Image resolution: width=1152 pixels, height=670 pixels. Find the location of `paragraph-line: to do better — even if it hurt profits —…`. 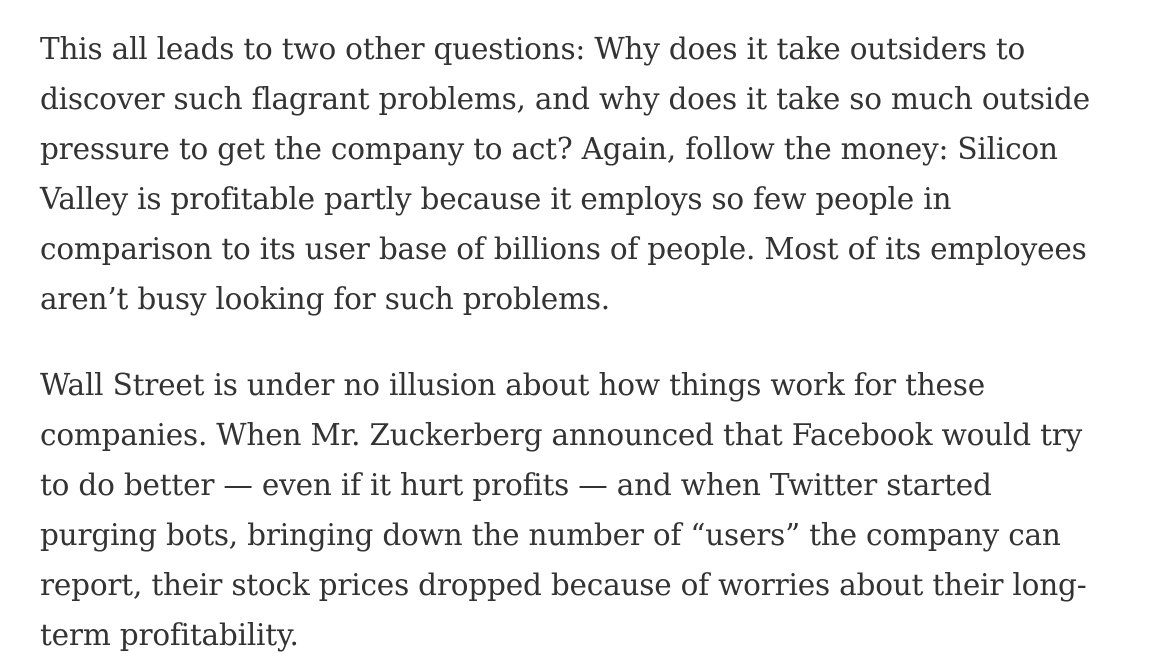

paragraph-line: to do better — even if it hurt profits —… is located at coordinates (516, 485).